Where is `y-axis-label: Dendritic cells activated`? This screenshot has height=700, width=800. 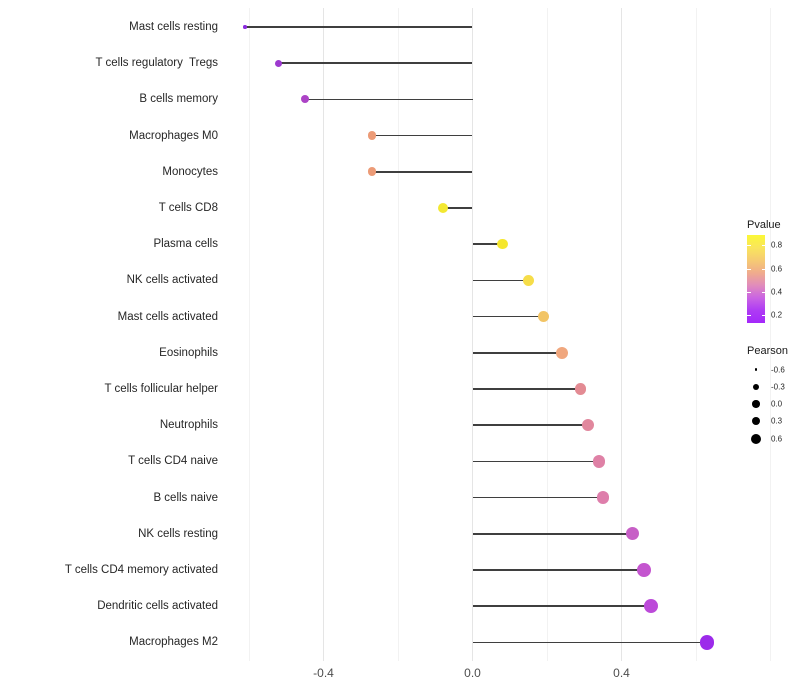
y-axis-label: Dendritic cells activated is located at coordinates (157, 606).